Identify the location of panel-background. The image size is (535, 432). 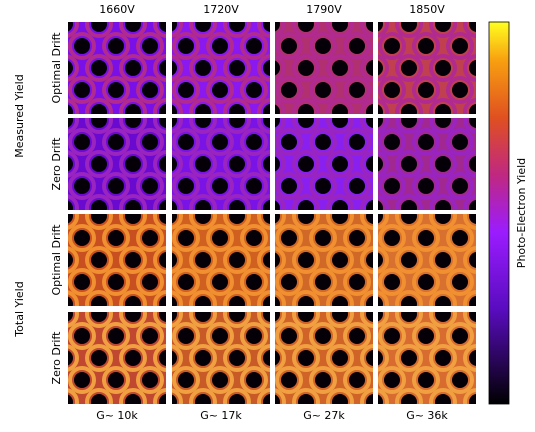
(221, 260).